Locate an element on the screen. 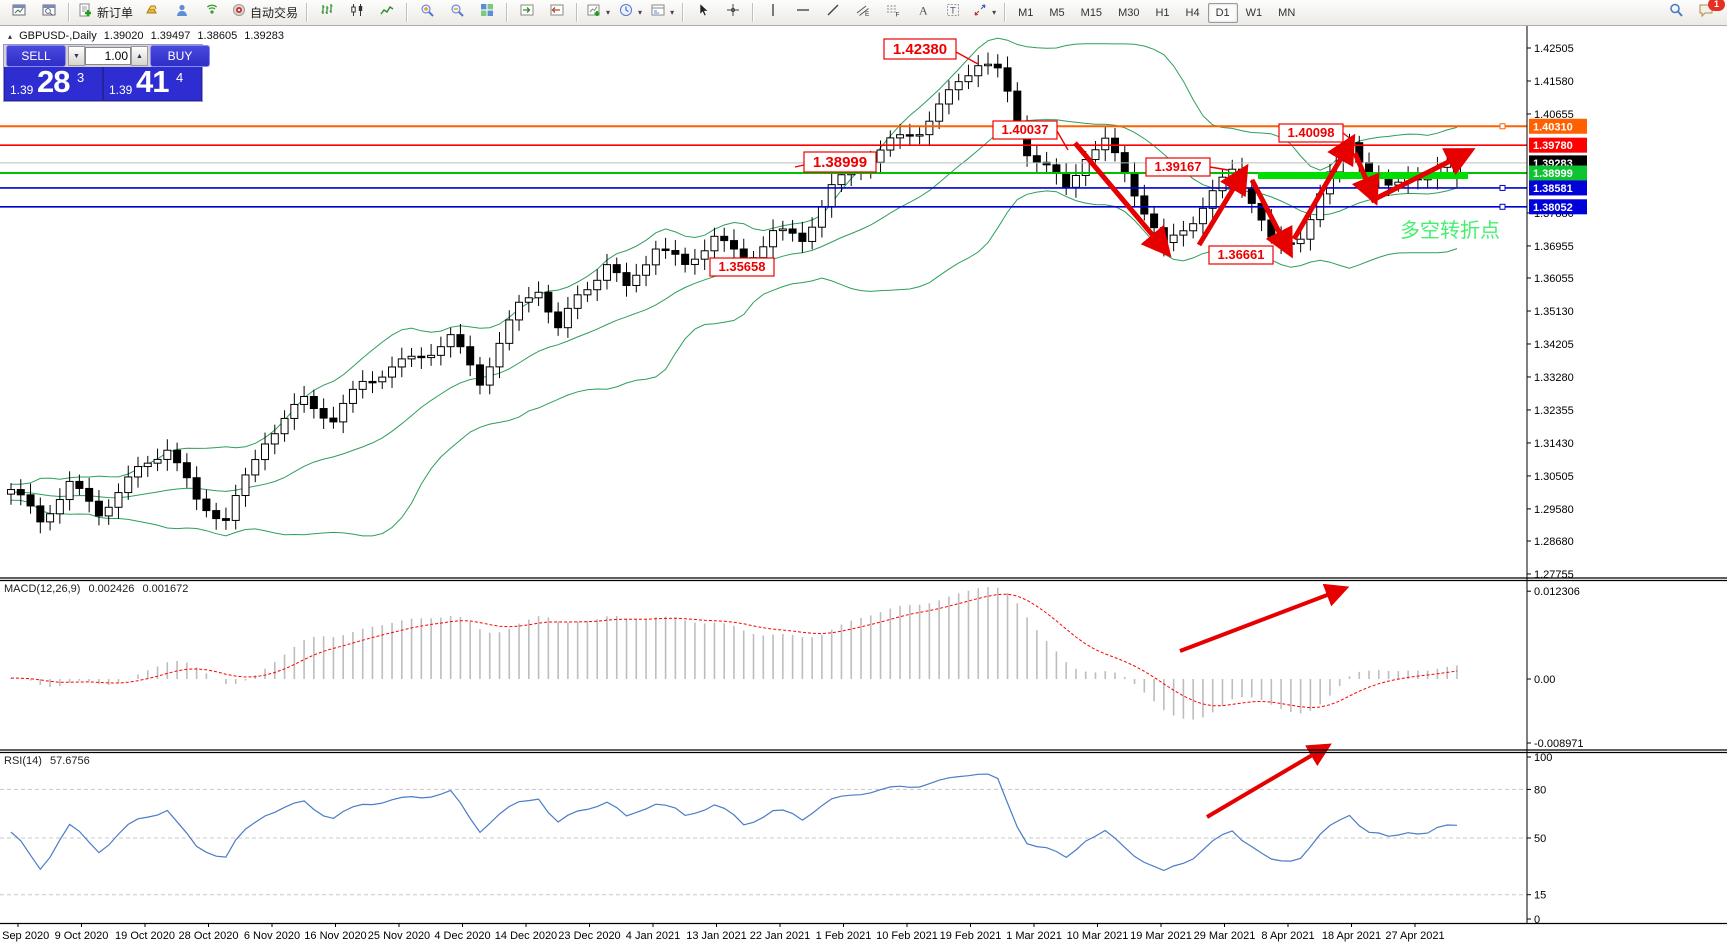  svg-text: 1.40310 is located at coordinates (1553, 127).